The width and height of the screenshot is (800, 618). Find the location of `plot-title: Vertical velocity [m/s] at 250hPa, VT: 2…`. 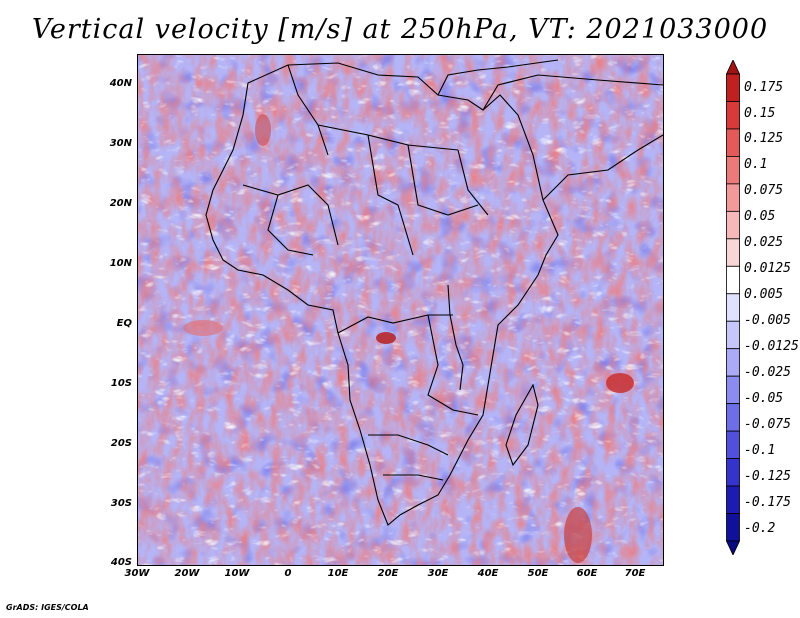

plot-title: Vertical velocity [m/s] at 250hPa, VT: 2… is located at coordinates (400, 29).